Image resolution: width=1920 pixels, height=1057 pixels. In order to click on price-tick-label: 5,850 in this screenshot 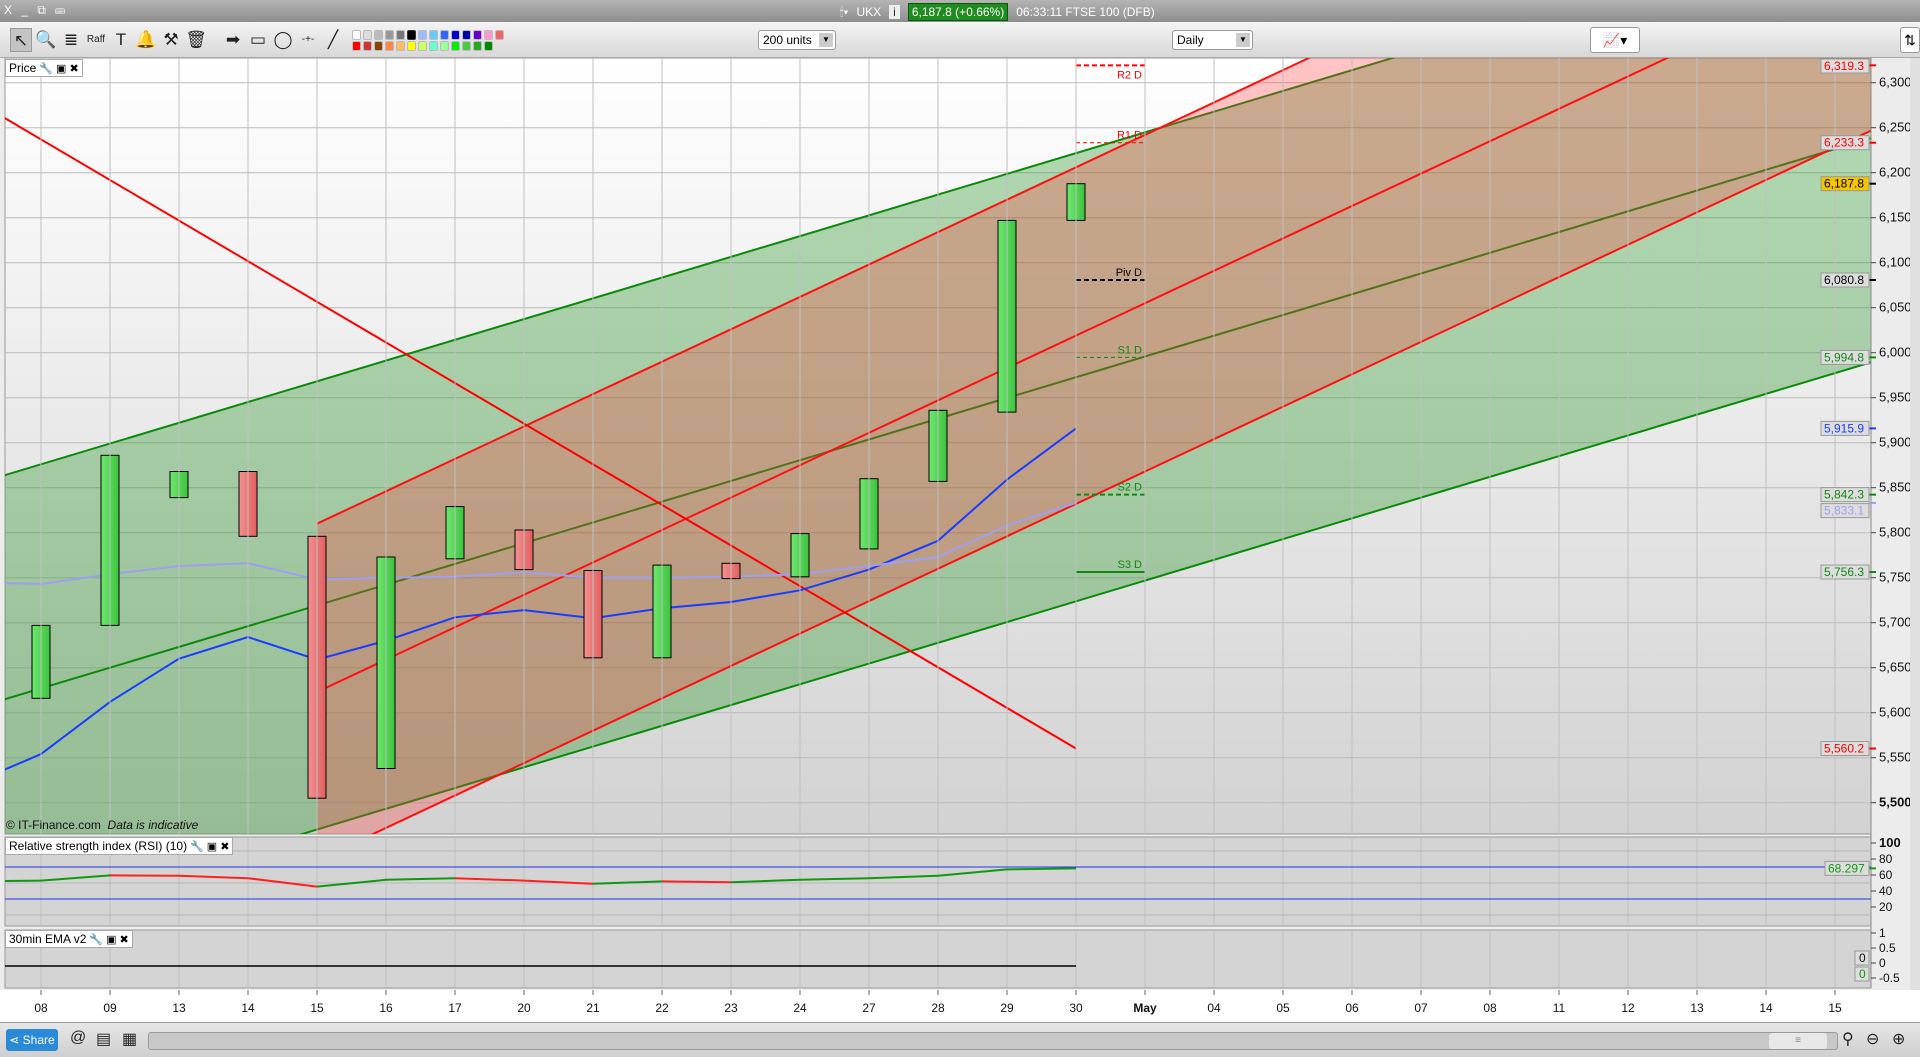, I will do `click(1895, 487)`.